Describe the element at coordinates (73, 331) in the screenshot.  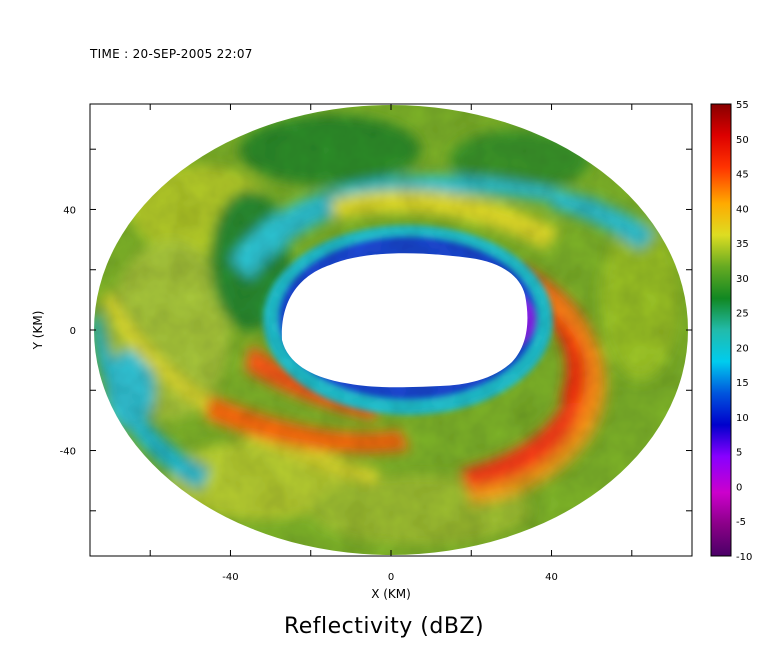
I see `y-tick-label: 0` at that location.